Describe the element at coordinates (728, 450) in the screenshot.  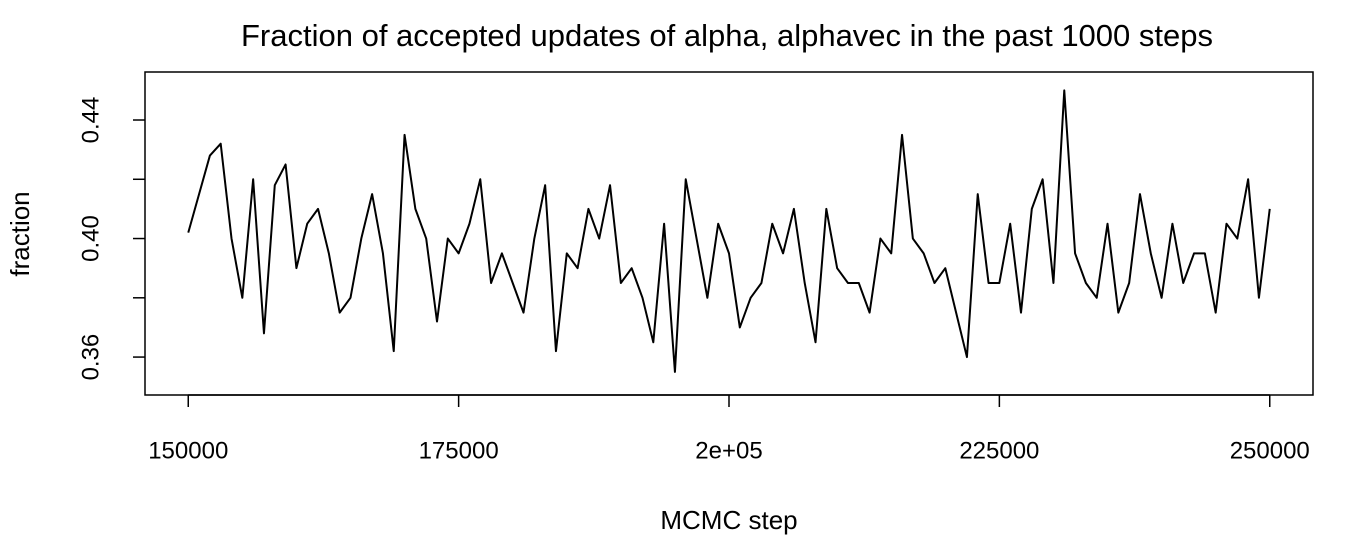
I see `x-tick-label: 2e+05` at that location.